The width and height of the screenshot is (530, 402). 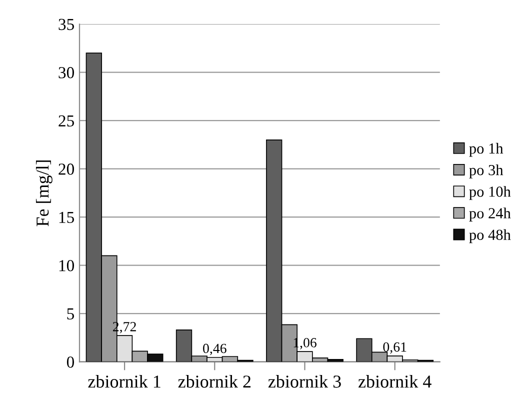 What do you see at coordinates (394, 348) in the screenshot?
I see `data-label: 0,61` at bounding box center [394, 348].